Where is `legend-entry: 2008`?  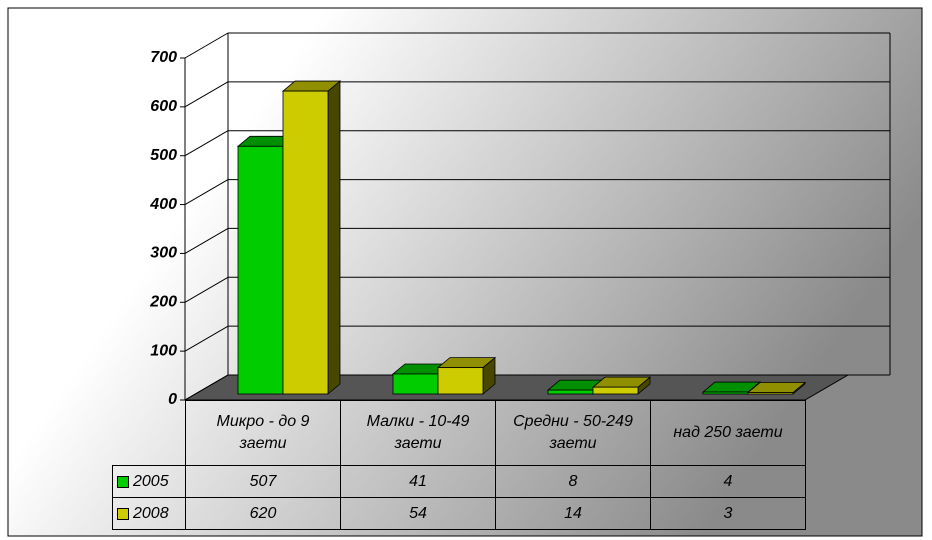
legend-entry: 2008 is located at coordinates (149, 513).